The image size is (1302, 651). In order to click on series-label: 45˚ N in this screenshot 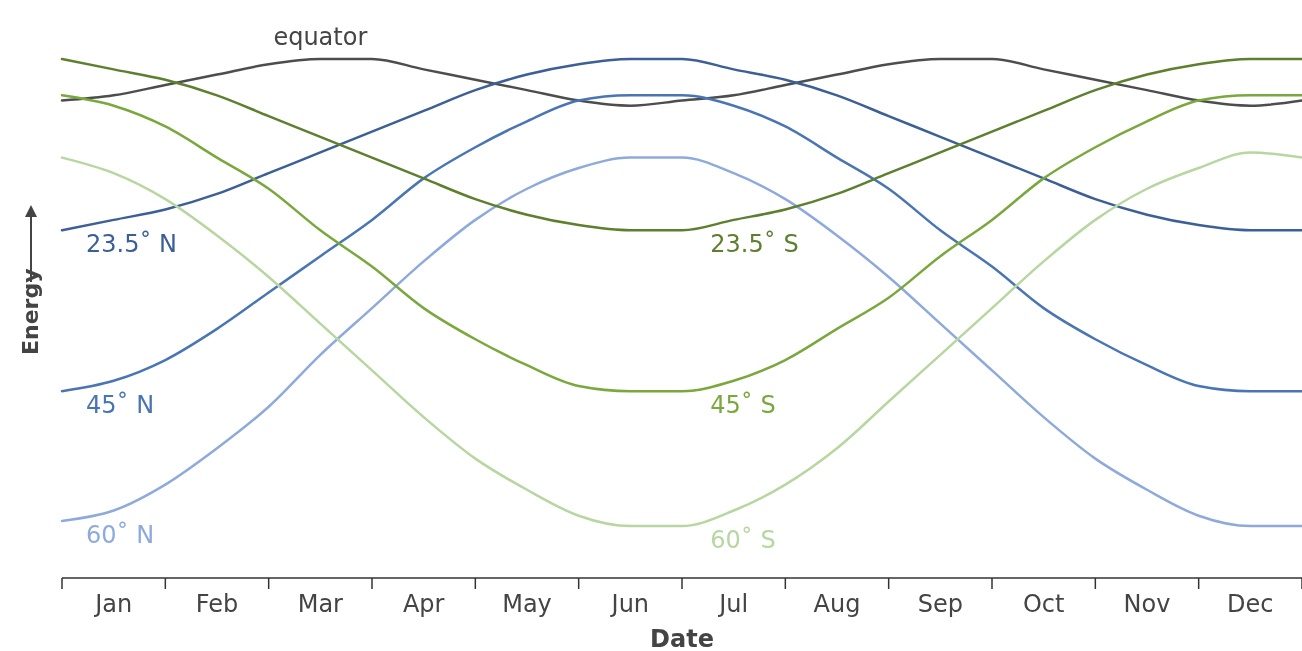, I will do `click(120, 405)`.